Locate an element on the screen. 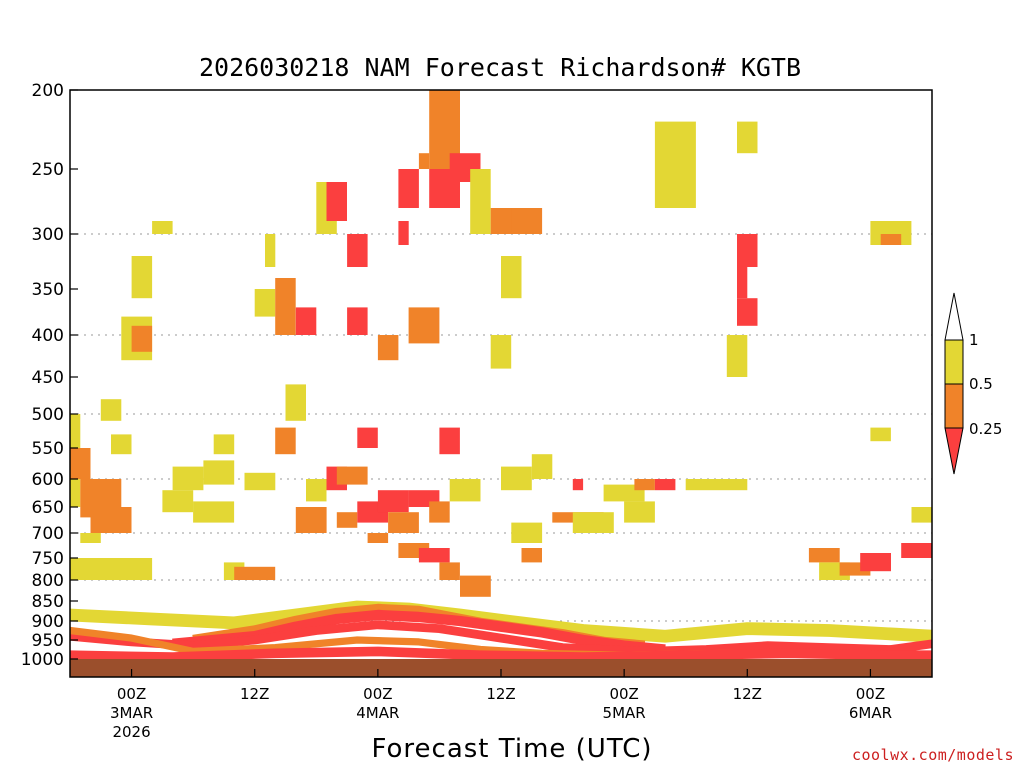 Image resolution: width=1024 pixels, height=768 pixels. x-tick-label: 6MAR is located at coordinates (870, 713).